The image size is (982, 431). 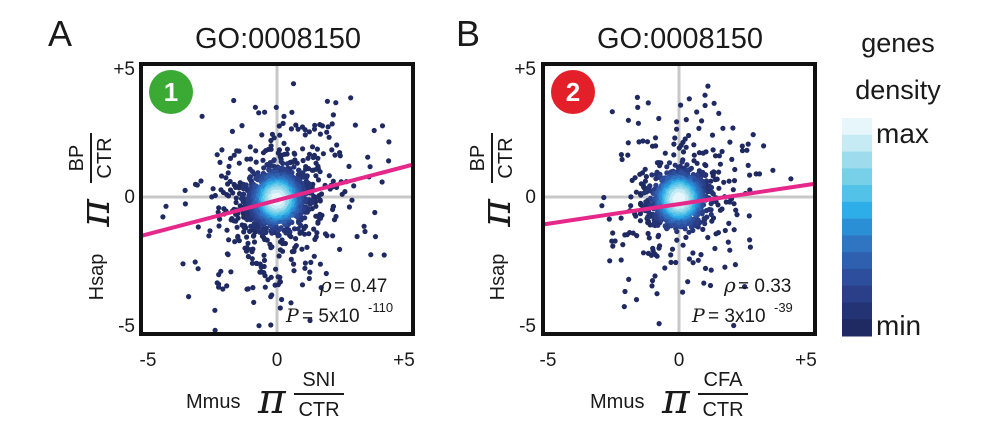 What do you see at coordinates (272, 398) in the screenshot?
I see `x-label-pi: π` at bounding box center [272, 398].